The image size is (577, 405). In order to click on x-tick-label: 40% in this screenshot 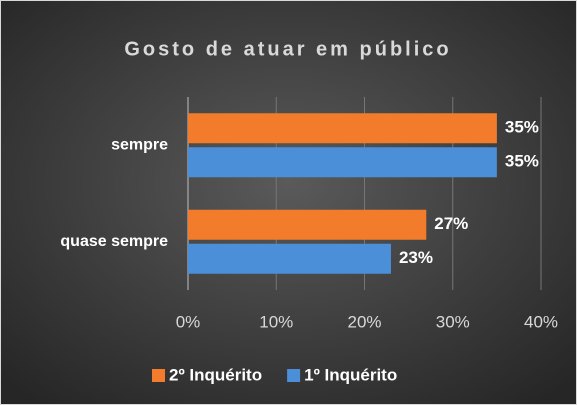, I will do `click(541, 321)`.